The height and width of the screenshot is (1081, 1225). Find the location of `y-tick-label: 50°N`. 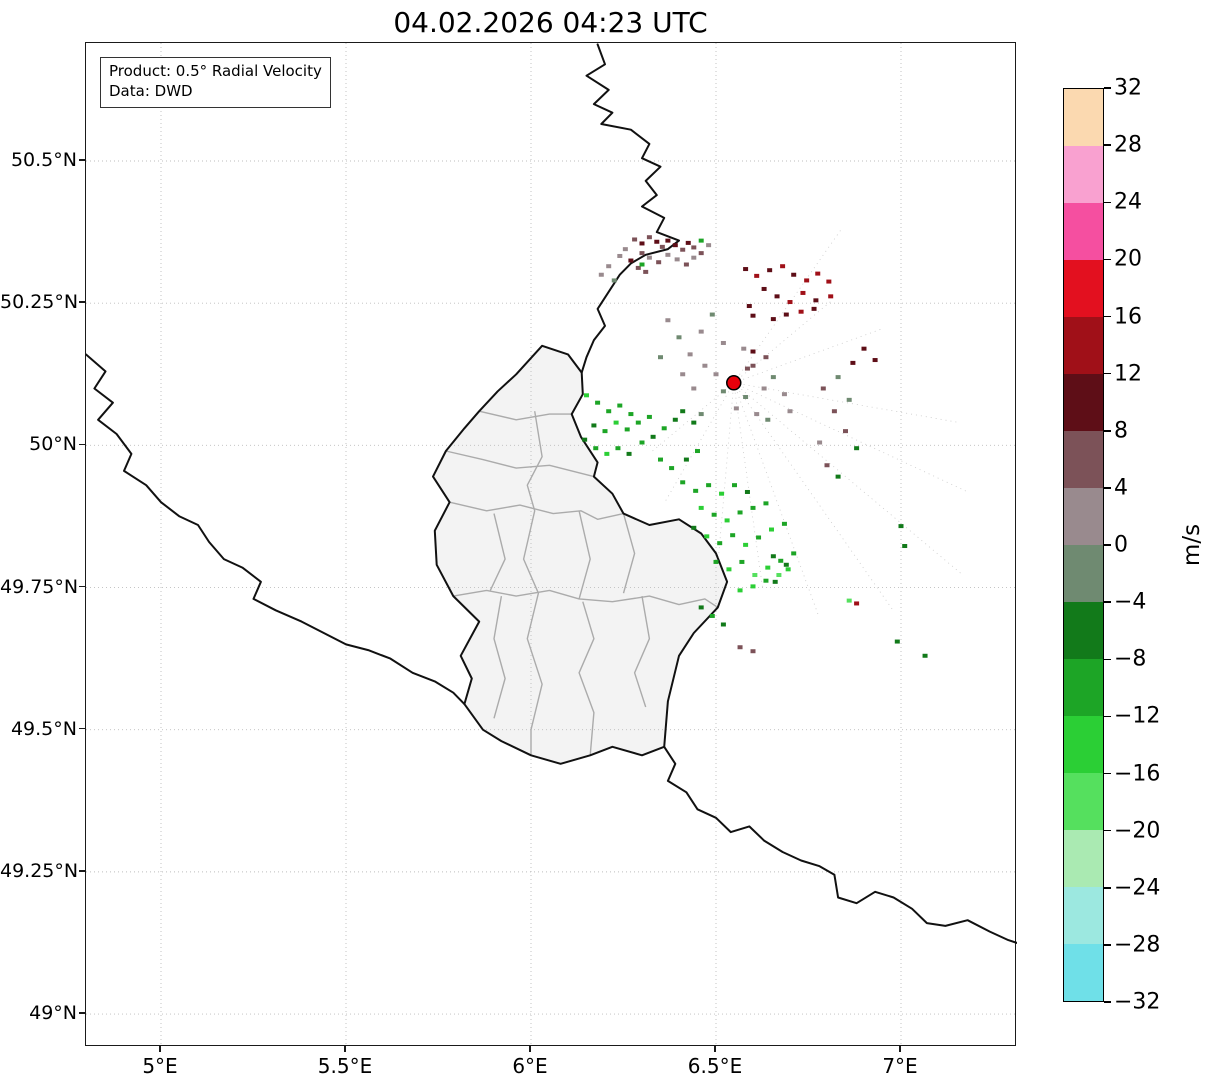

y-tick-label: 50°N is located at coordinates (53, 444).